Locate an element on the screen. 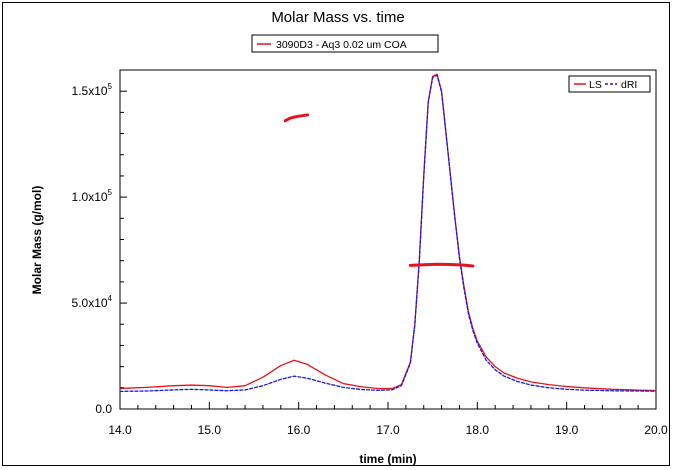 This screenshot has width=674, height=470. sample-legend: 3090D3 - Aq3 0.02 um COA is located at coordinates (345, 43).